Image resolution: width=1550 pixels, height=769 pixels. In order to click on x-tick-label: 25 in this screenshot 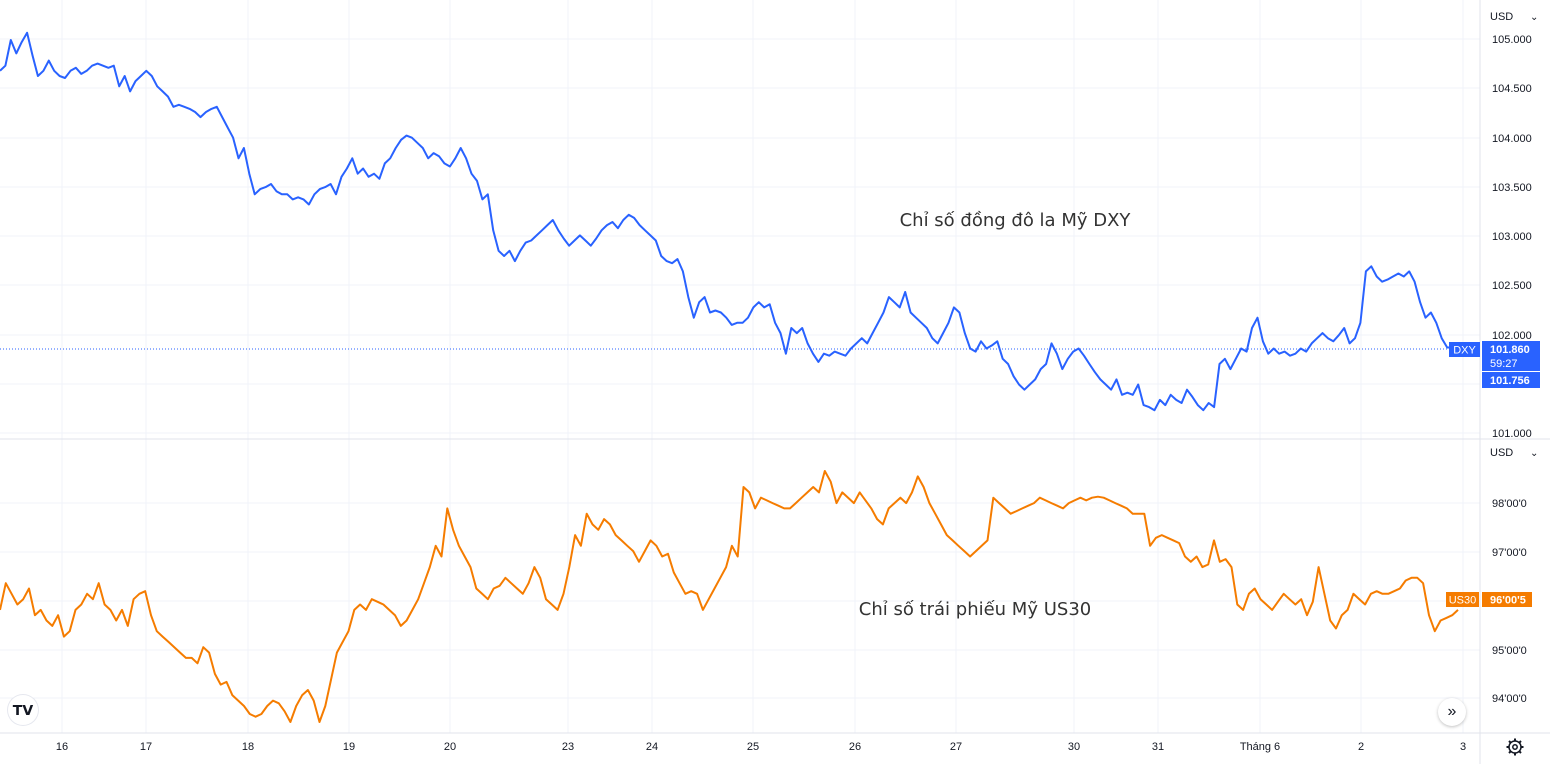, I will do `click(753, 747)`.